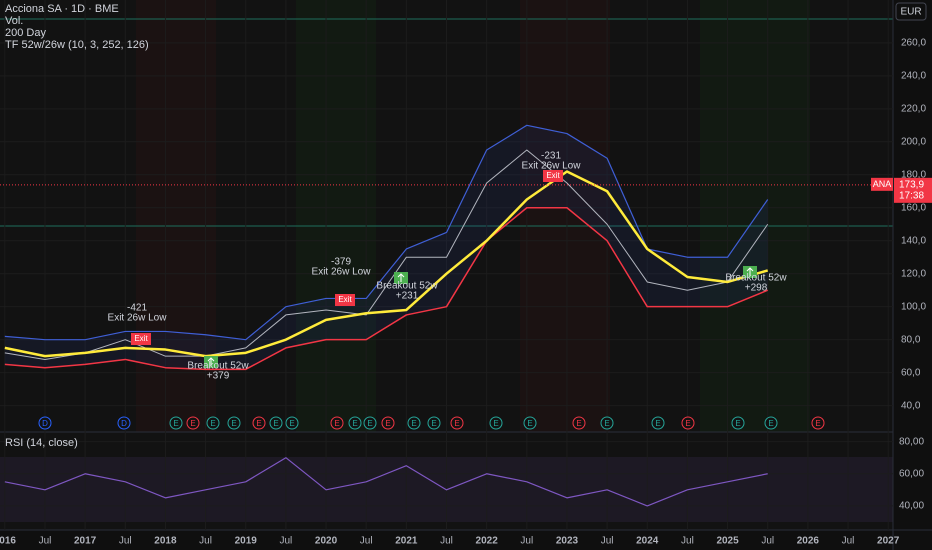 The height and width of the screenshot is (550, 932). What do you see at coordinates (913, 174) in the screenshot?
I see `y-tick-label: 180,0` at bounding box center [913, 174].